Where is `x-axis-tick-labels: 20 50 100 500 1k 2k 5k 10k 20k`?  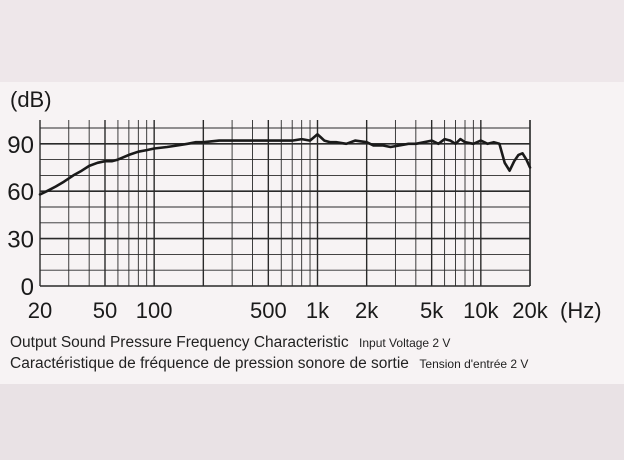 x-axis-tick-labels: 20 50 100 500 1k 2k 5k 10k 20k is located at coordinates (288, 310).